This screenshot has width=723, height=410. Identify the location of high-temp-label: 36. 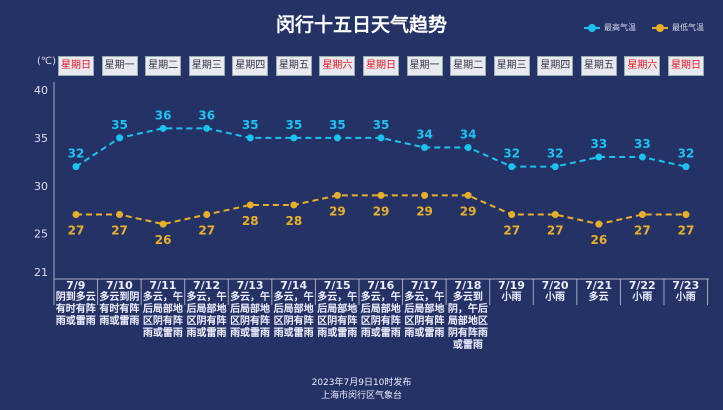
(206, 115).